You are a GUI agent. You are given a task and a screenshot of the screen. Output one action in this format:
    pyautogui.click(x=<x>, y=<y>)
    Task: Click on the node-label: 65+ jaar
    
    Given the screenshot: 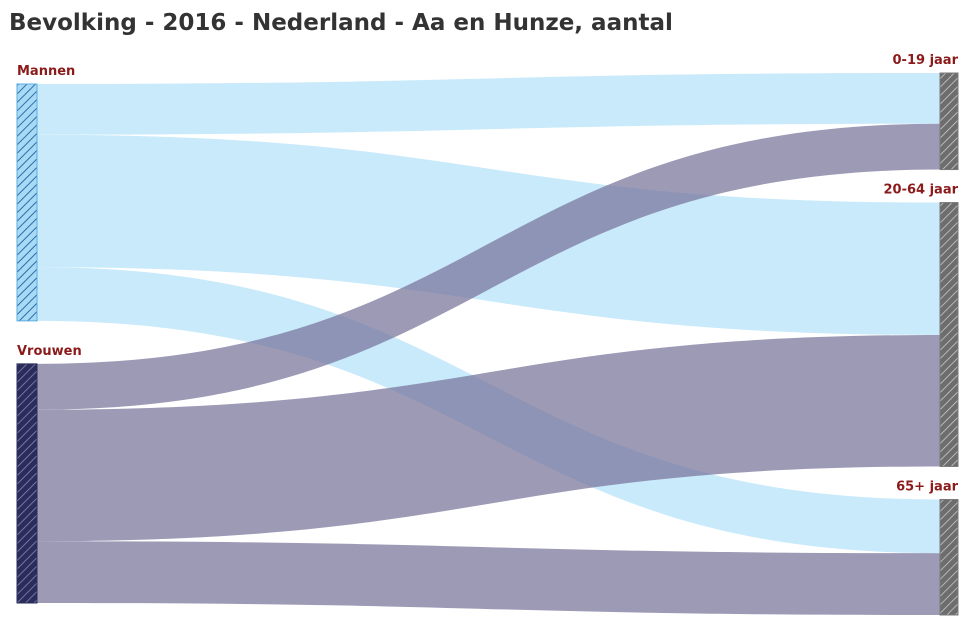 What is the action you would take?
    pyautogui.click(x=927, y=486)
    